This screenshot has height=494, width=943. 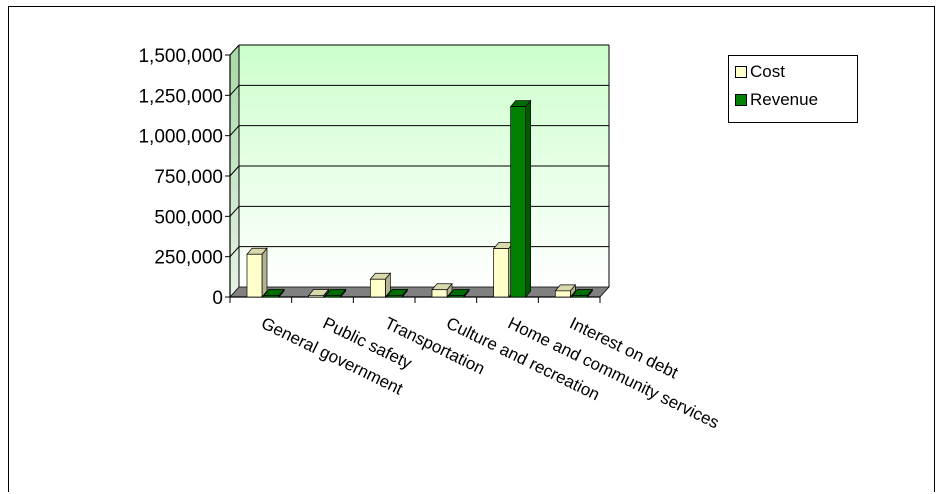 What do you see at coordinates (420, 198) in the screenshot?
I see `bars` at bounding box center [420, 198].